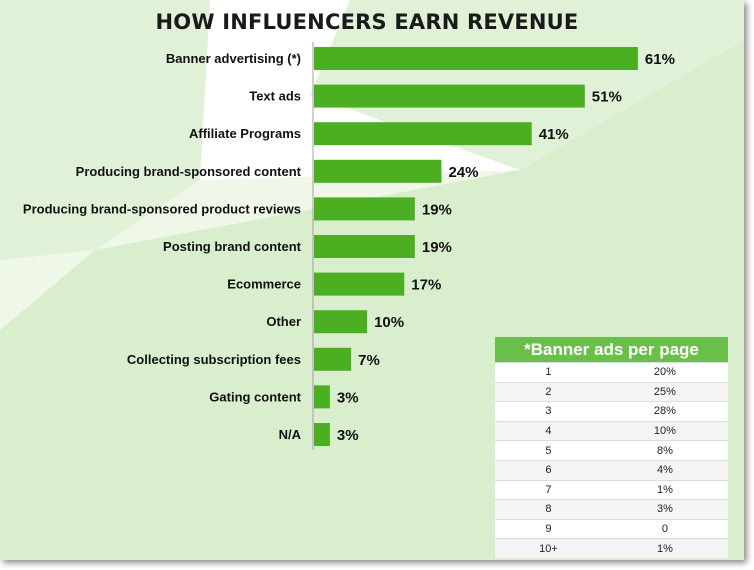 The height and width of the screenshot is (570, 754). I want to click on ads-per-page-cell: 8, so click(548, 509).